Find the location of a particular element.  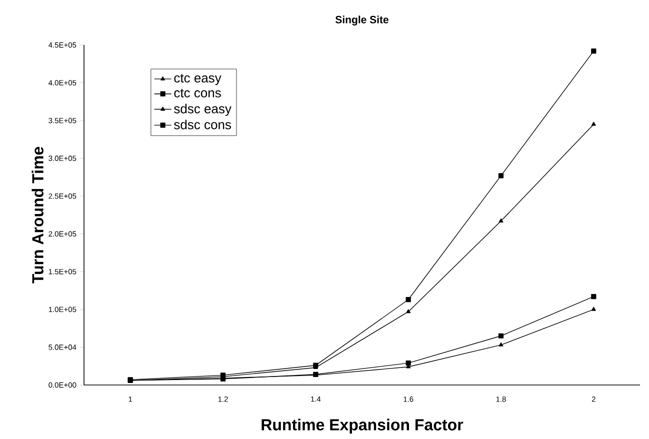

y-axis-title: Turn Around Time is located at coordinates (38, 215).